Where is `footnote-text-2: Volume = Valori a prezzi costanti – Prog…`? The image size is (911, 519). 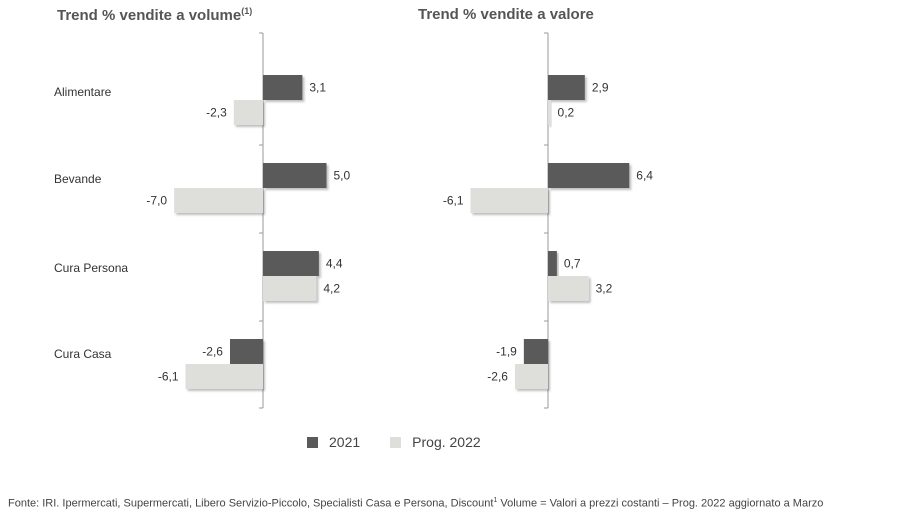 footnote-text-2: Volume = Valori a prezzi costanti – Prog… is located at coordinates (660, 503).